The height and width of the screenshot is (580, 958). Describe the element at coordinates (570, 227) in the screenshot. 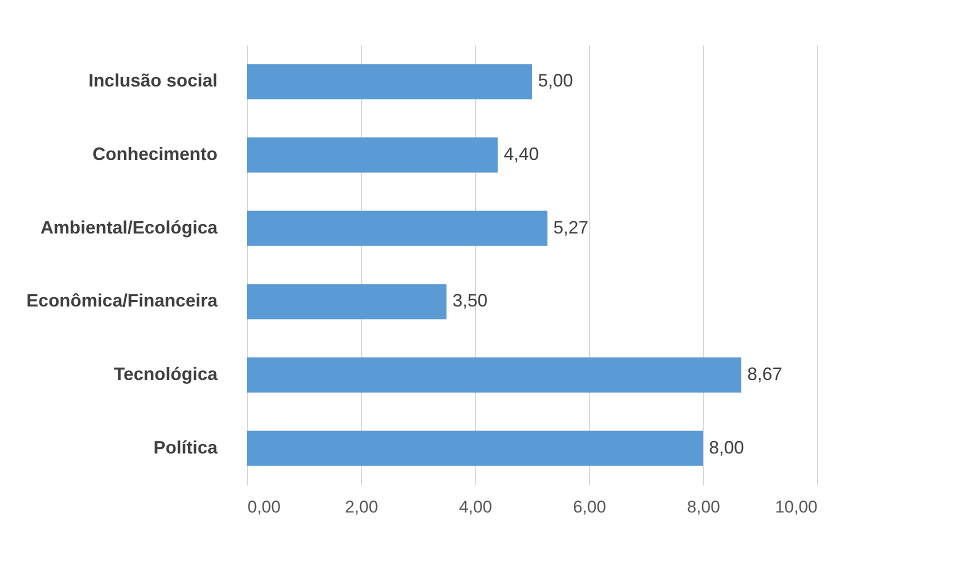

I see `data-label: 5,27` at that location.